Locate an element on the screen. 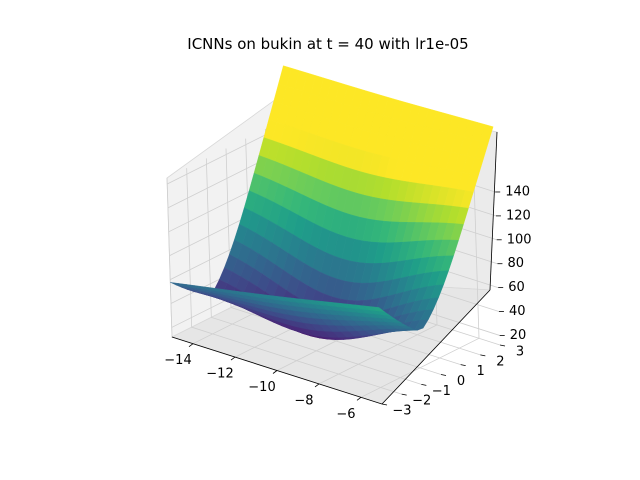  z-tick-label-0: 20 is located at coordinates (518, 335).